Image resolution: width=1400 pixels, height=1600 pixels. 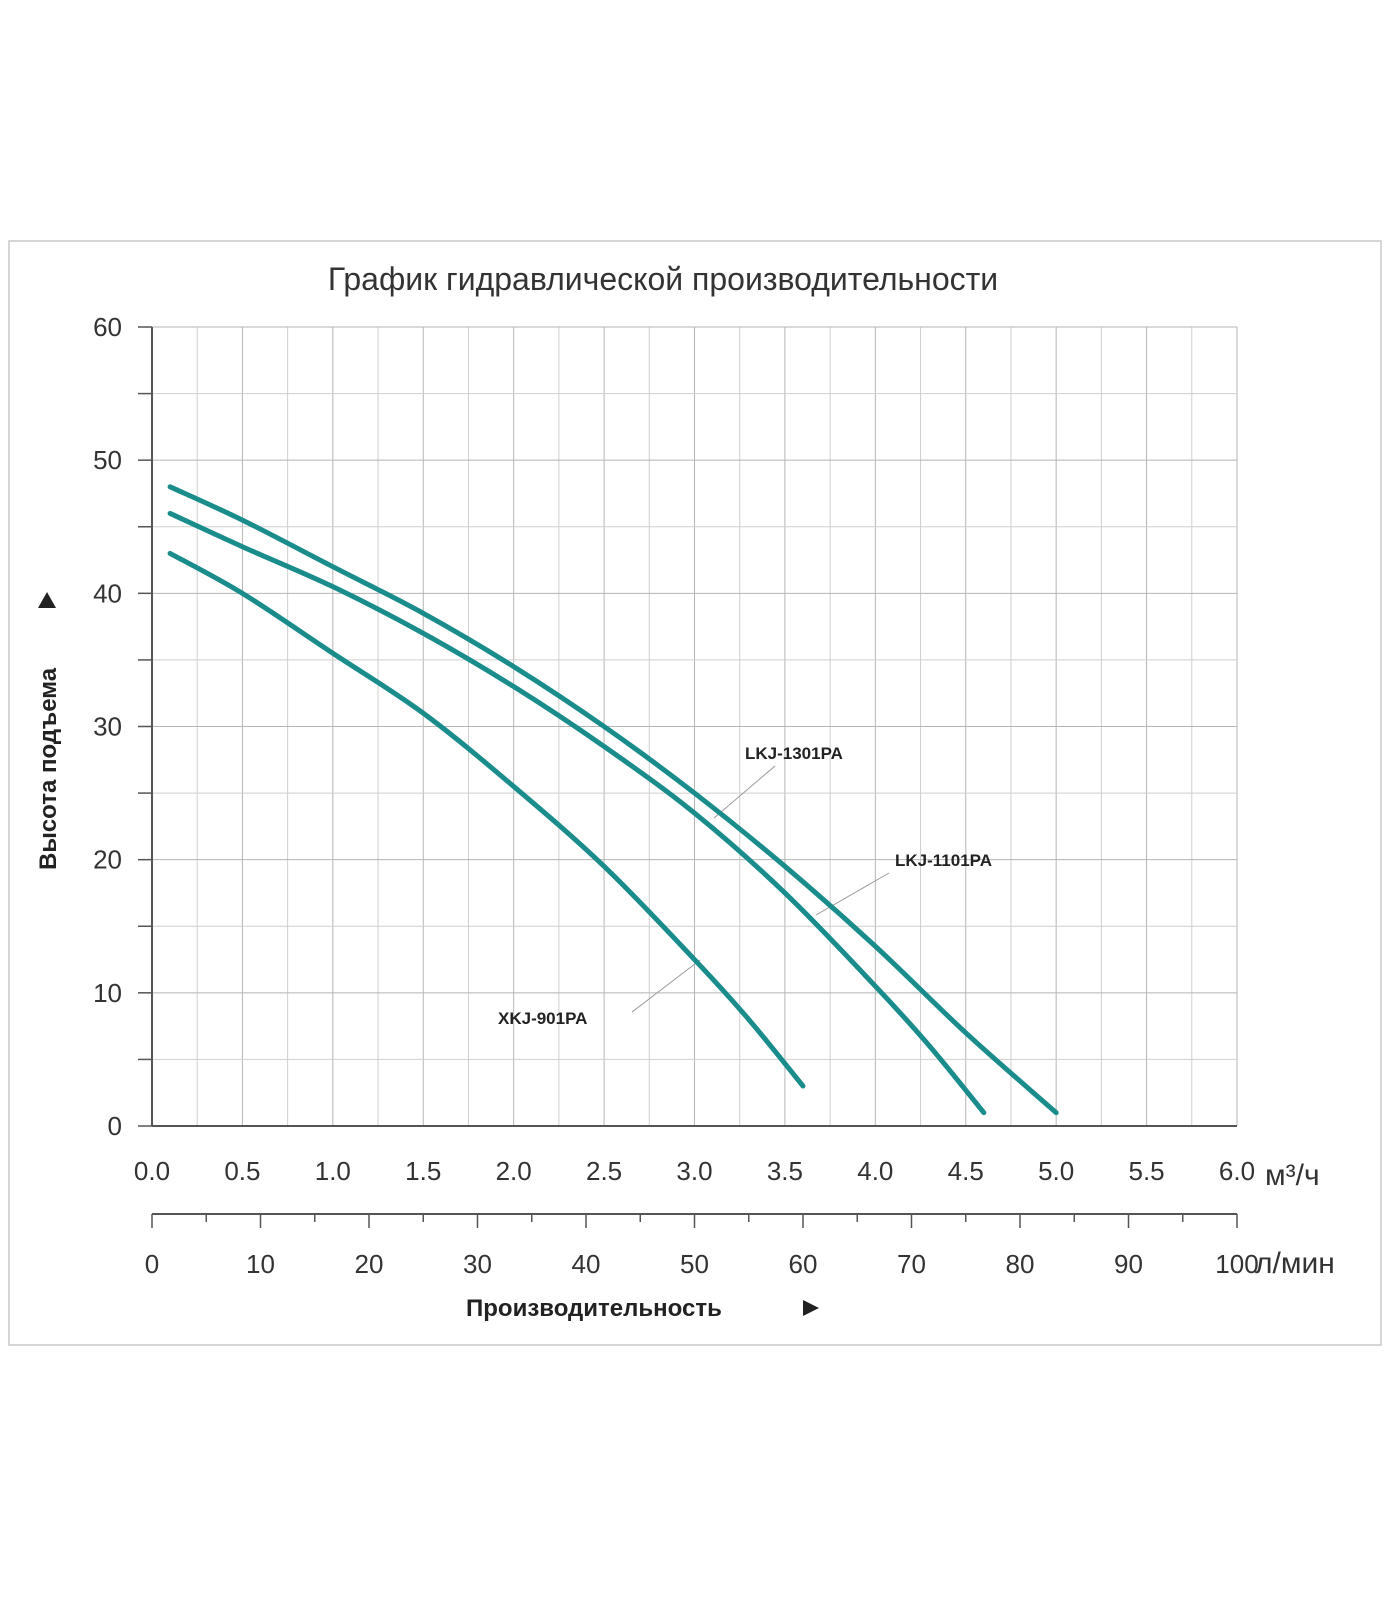 I want to click on y-tick-label: 40, so click(x=107, y=593).